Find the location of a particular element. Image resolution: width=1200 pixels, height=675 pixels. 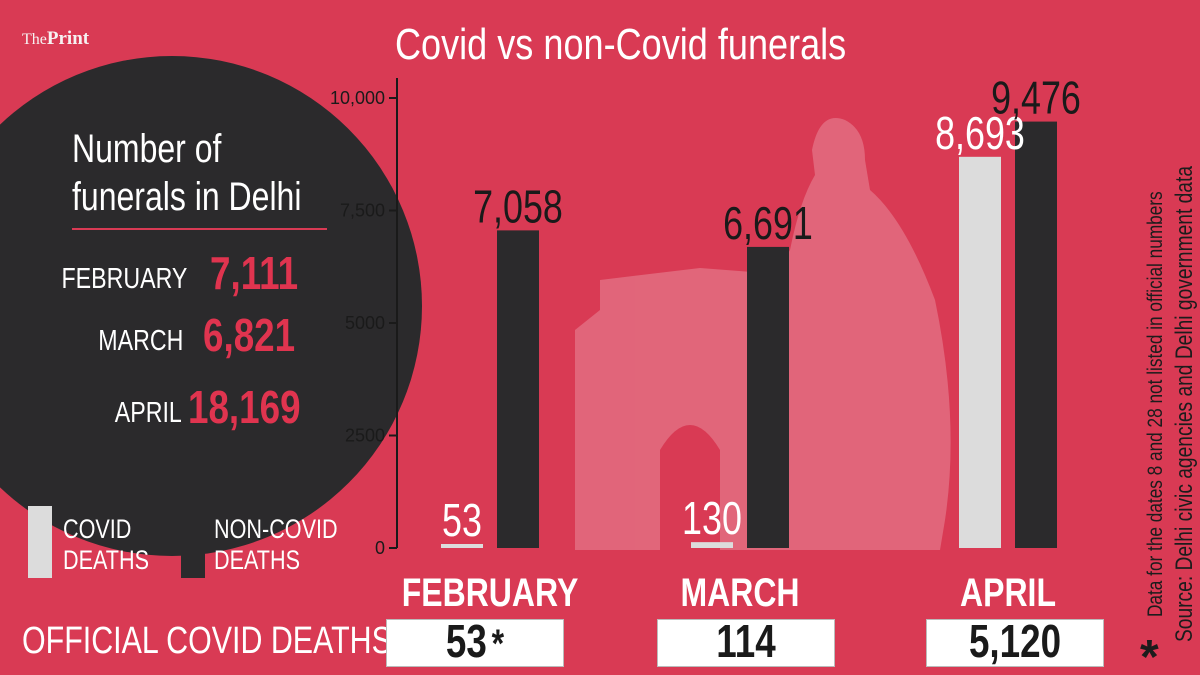

official-box-april is located at coordinates (1015, 643).